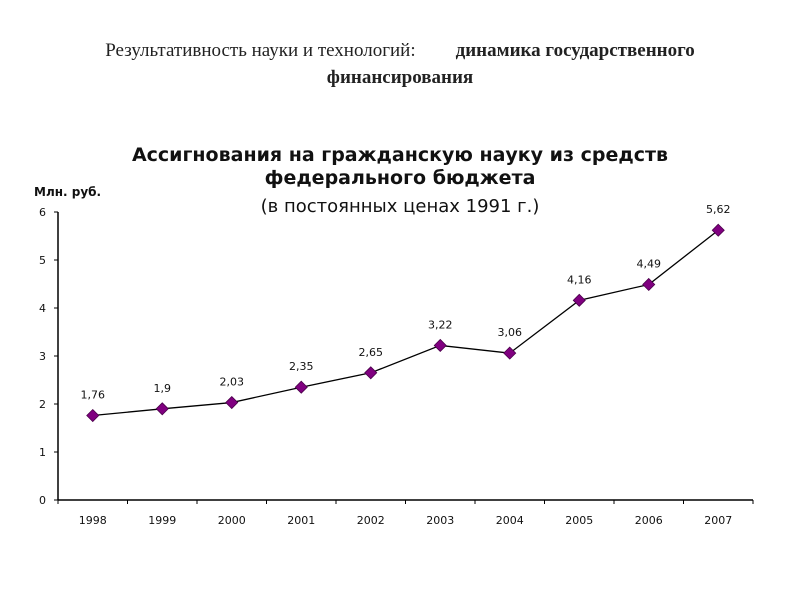  Describe the element at coordinates (400, 77) in the screenshot. I see `header-line2: финансирования` at that location.